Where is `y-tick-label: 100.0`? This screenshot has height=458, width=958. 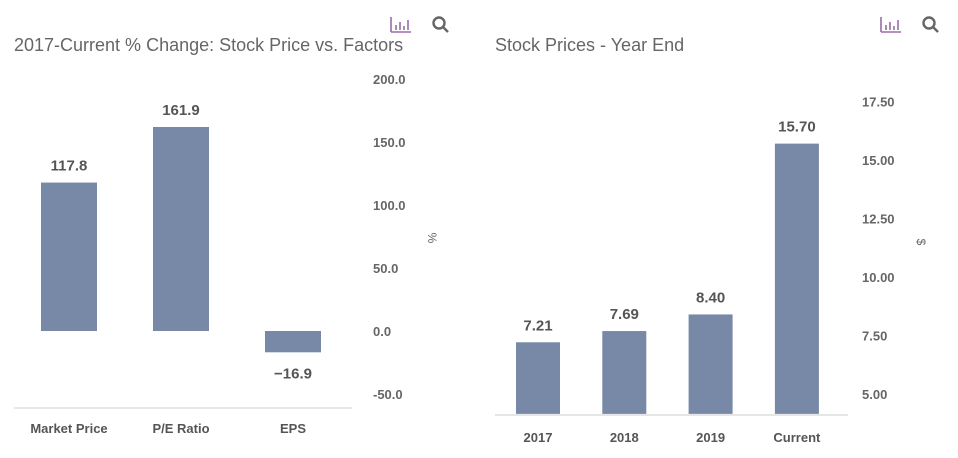 y-tick-label: 100.0 is located at coordinates (389, 205).